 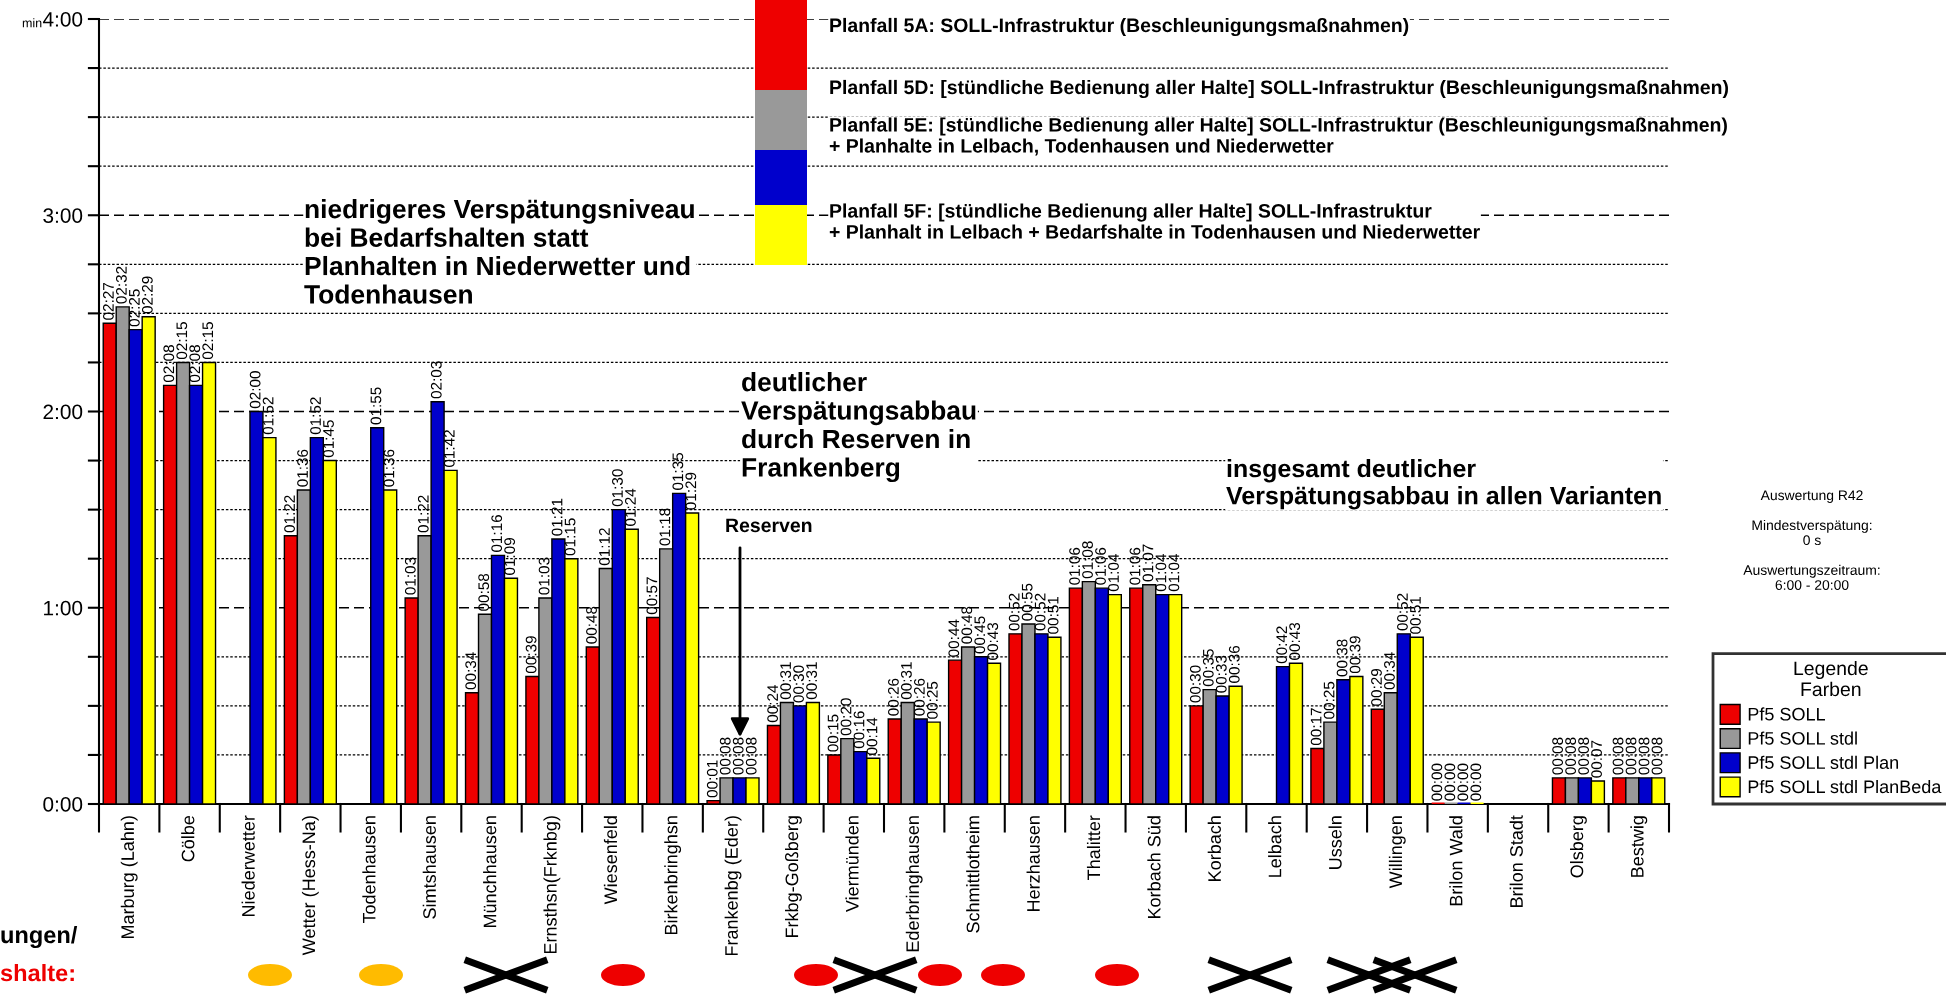 I want to click on data-label: 00:57, so click(x=652, y=596).